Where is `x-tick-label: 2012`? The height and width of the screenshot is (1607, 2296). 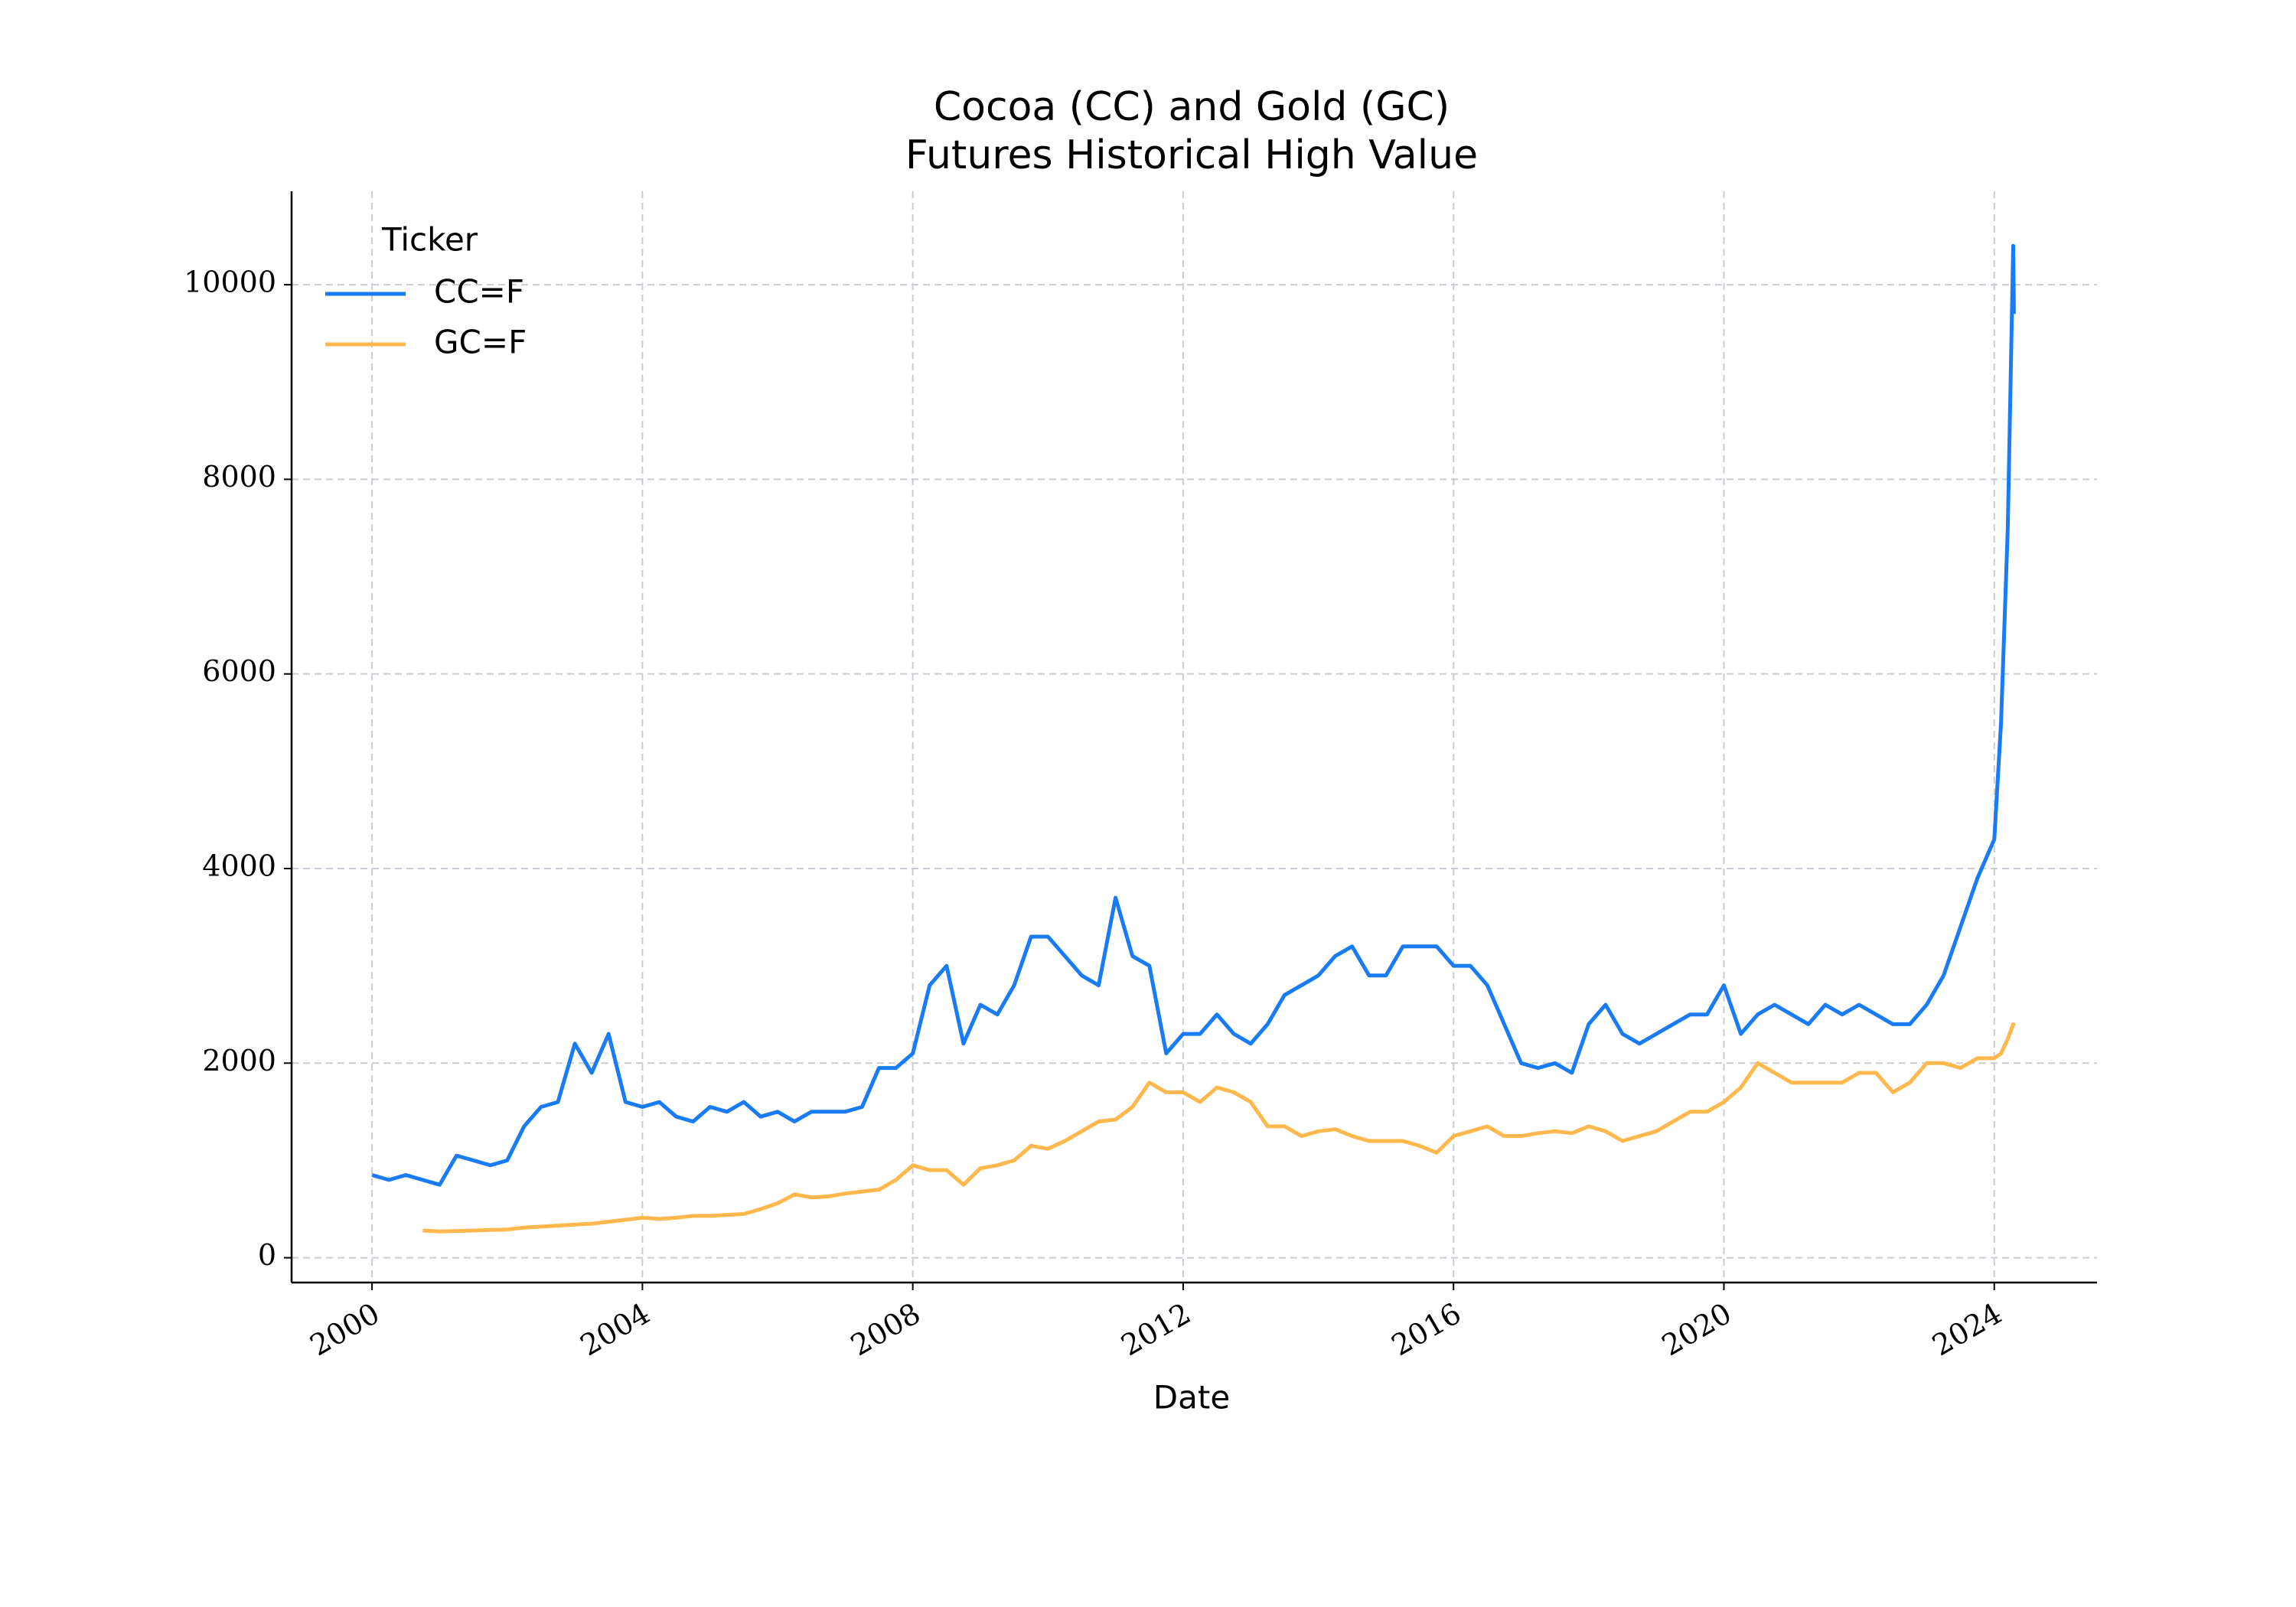 x-tick-label: 2012 is located at coordinates (1155, 1329).